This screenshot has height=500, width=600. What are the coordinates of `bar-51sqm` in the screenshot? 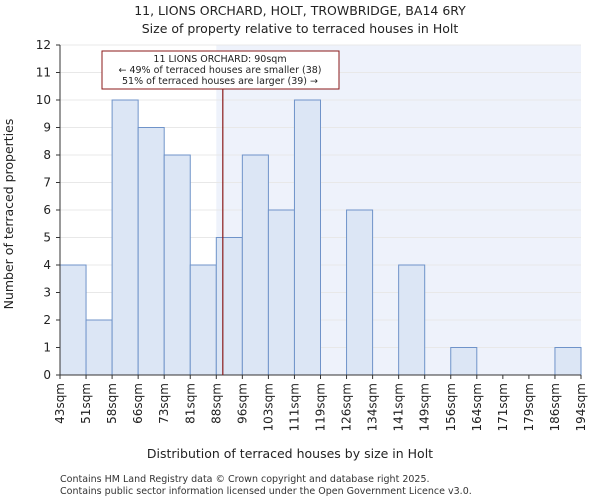 It's located at (99, 347).